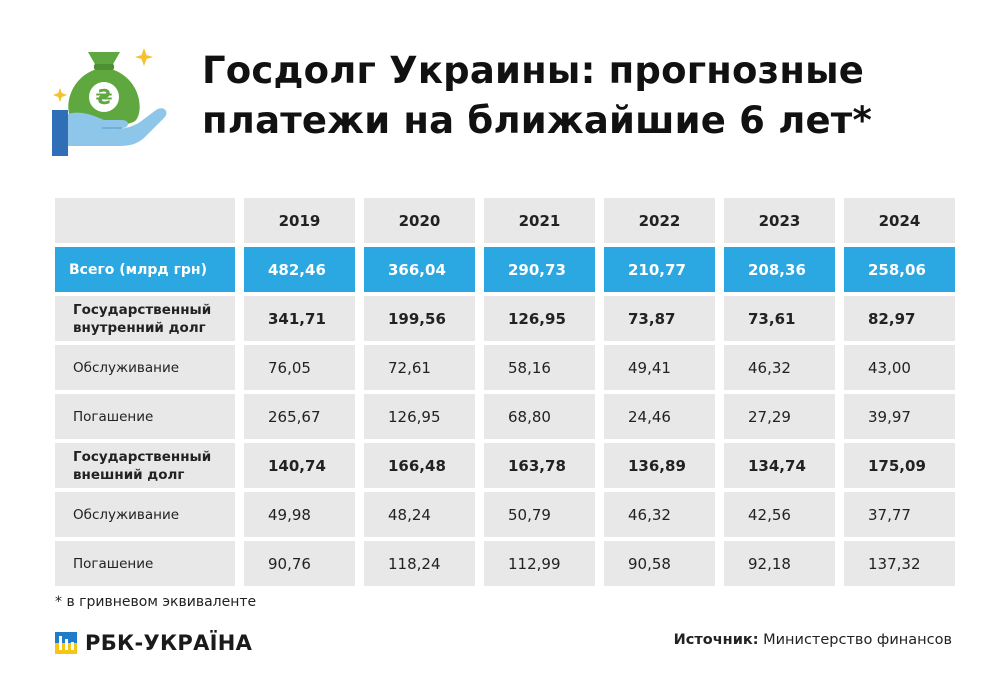  Describe the element at coordinates (156, 602) in the screenshot. I see `footnote: * в гривневом эквиваленте` at that location.